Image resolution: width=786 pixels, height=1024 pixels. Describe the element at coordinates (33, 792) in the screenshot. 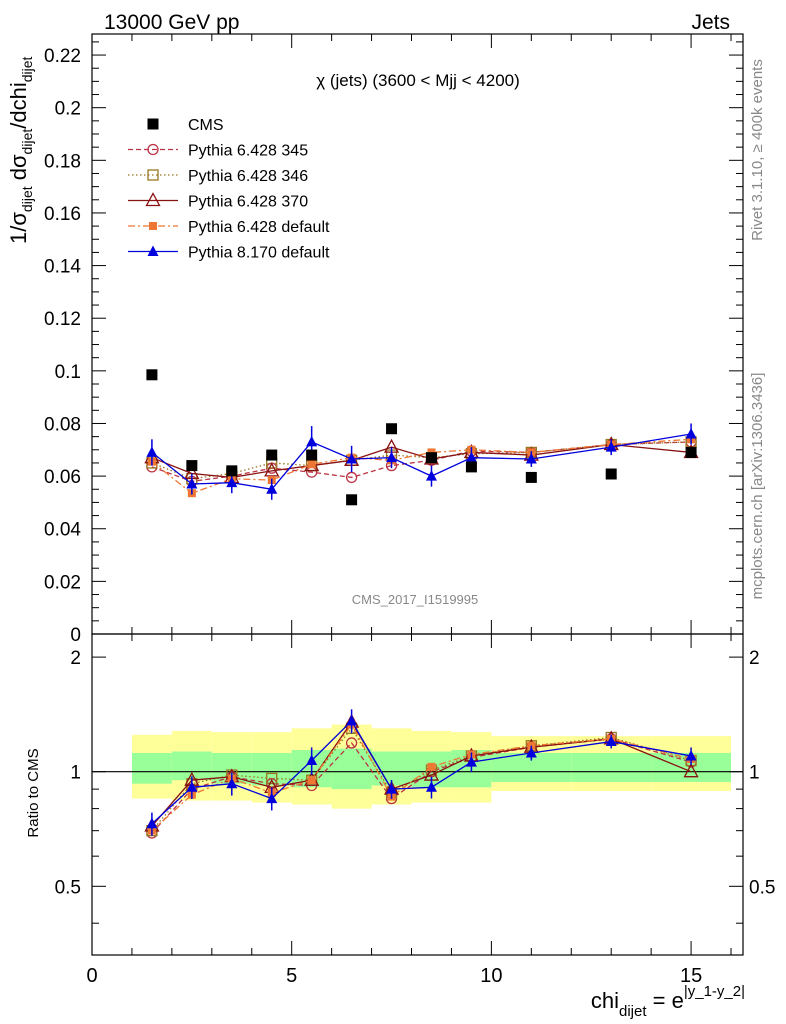

I see `ratio-ylabel: Ratio to CMS` at that location.